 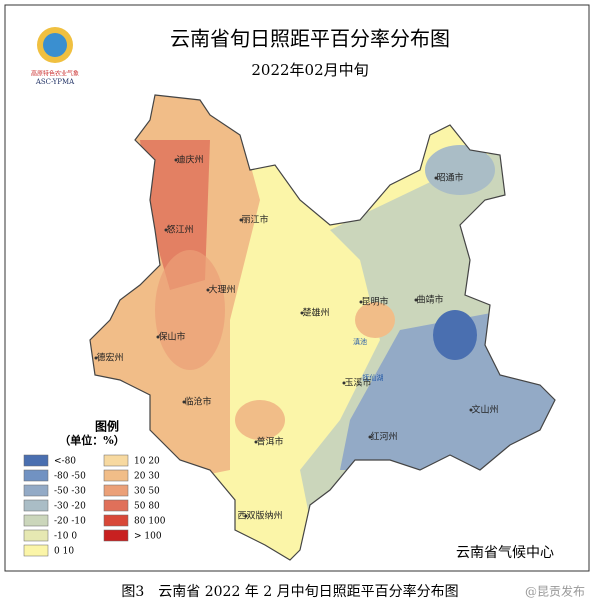 I want to click on legend-unit: （单位：%）, so click(x=91, y=440).